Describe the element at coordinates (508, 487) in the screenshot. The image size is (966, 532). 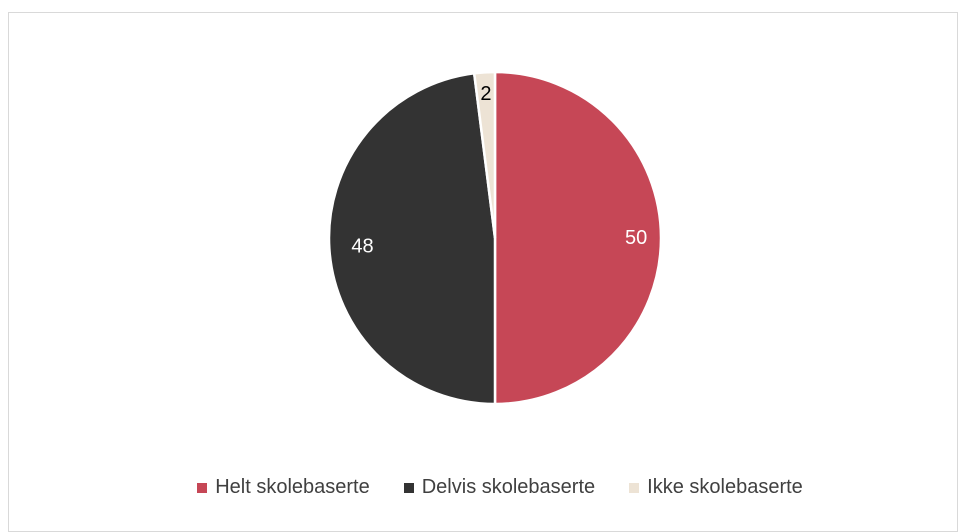
I see `legend-label: Delvis skolebaserte` at that location.